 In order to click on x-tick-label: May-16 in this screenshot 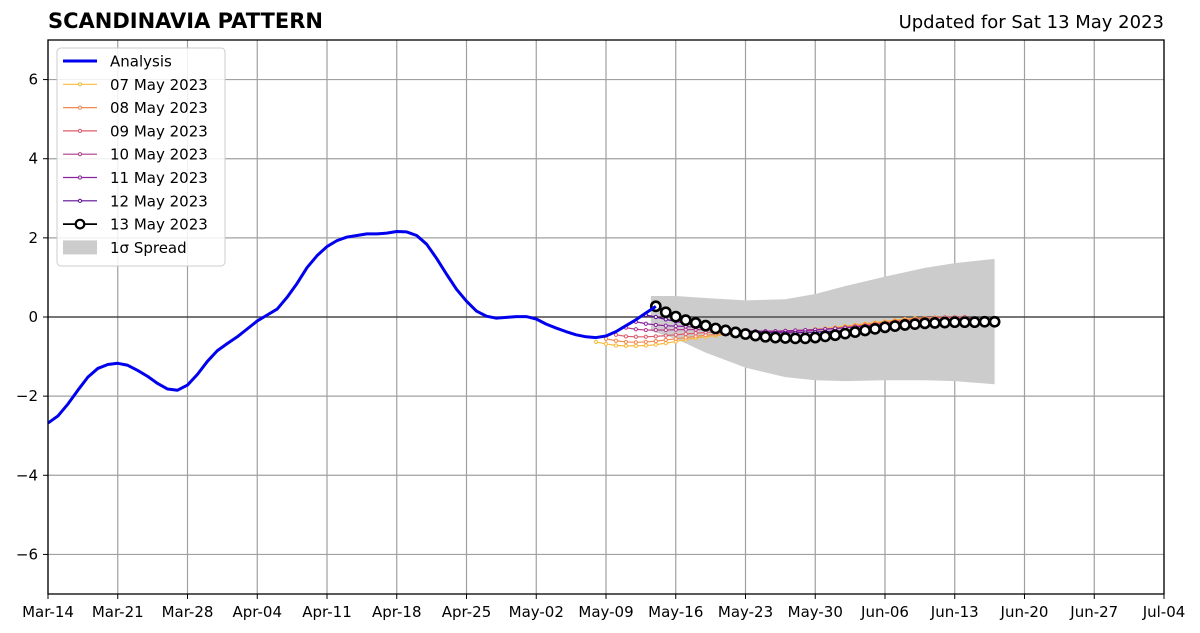, I will do `click(675, 612)`.